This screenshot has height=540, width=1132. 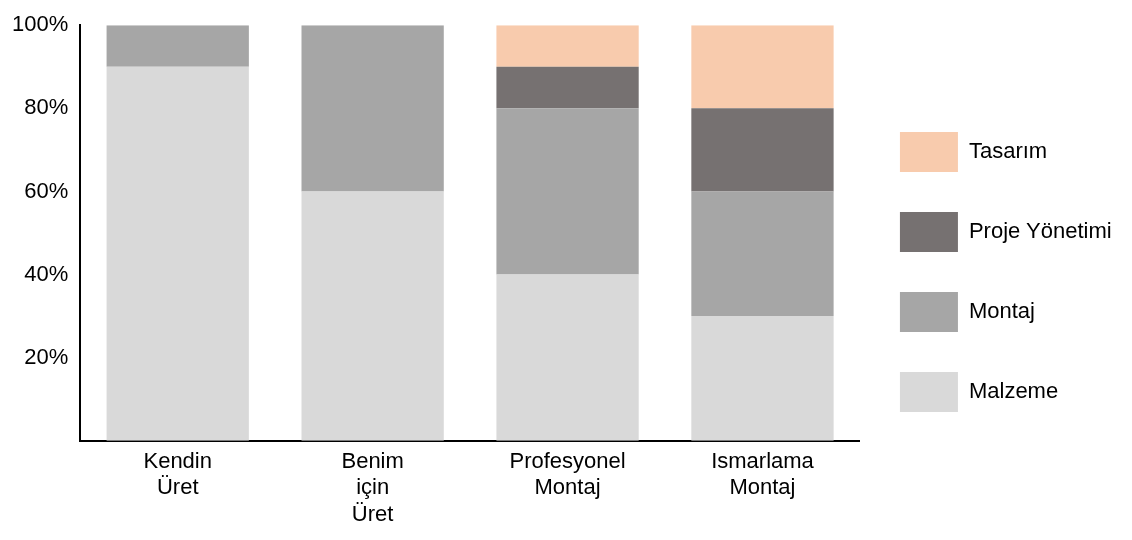 I want to click on x-tick-label: Profesyonel Montaj, so click(x=567, y=474).